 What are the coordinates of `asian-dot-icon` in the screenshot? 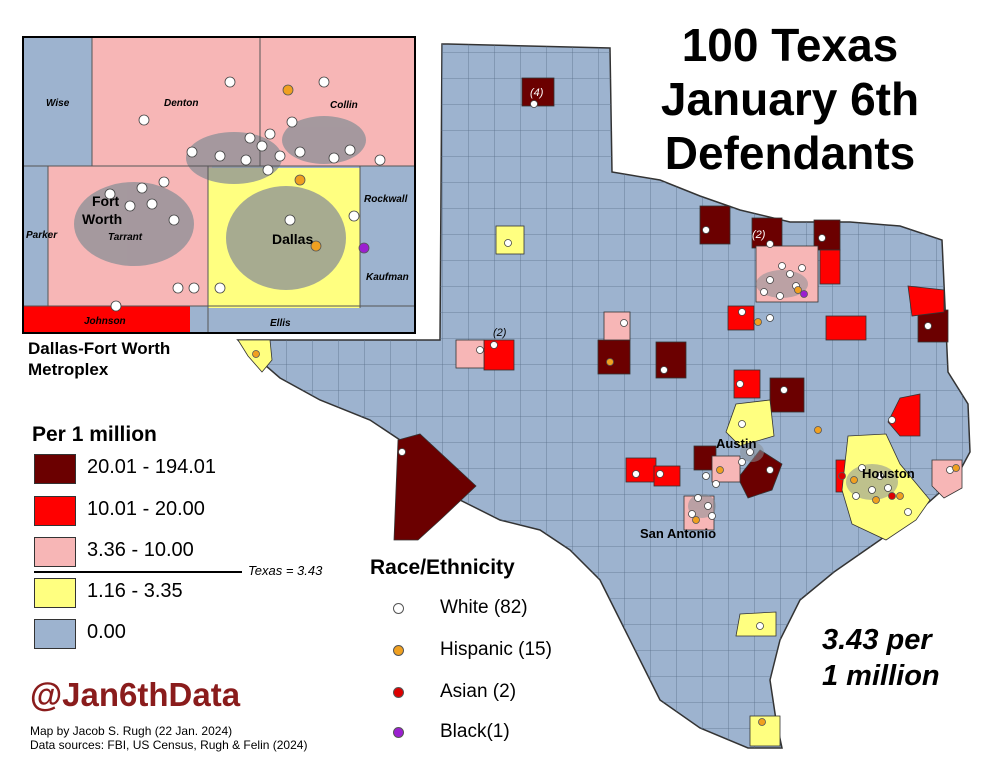 It's located at (398, 692).